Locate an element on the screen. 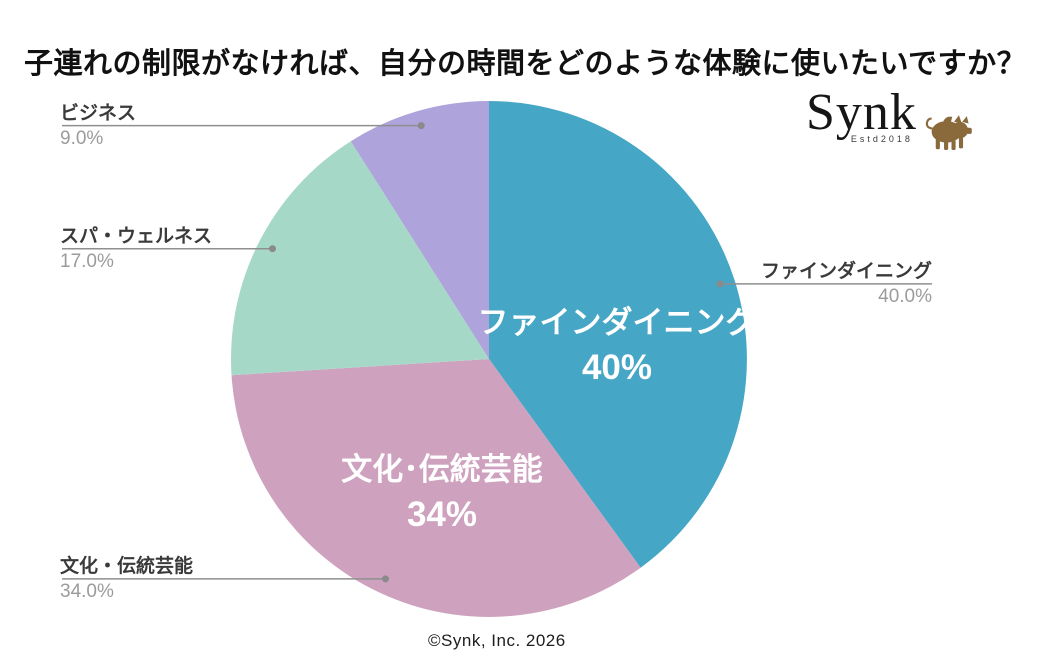 This screenshot has height=664, width=1048. synk-logo: Synk Estd2018 is located at coordinates (889, 120).